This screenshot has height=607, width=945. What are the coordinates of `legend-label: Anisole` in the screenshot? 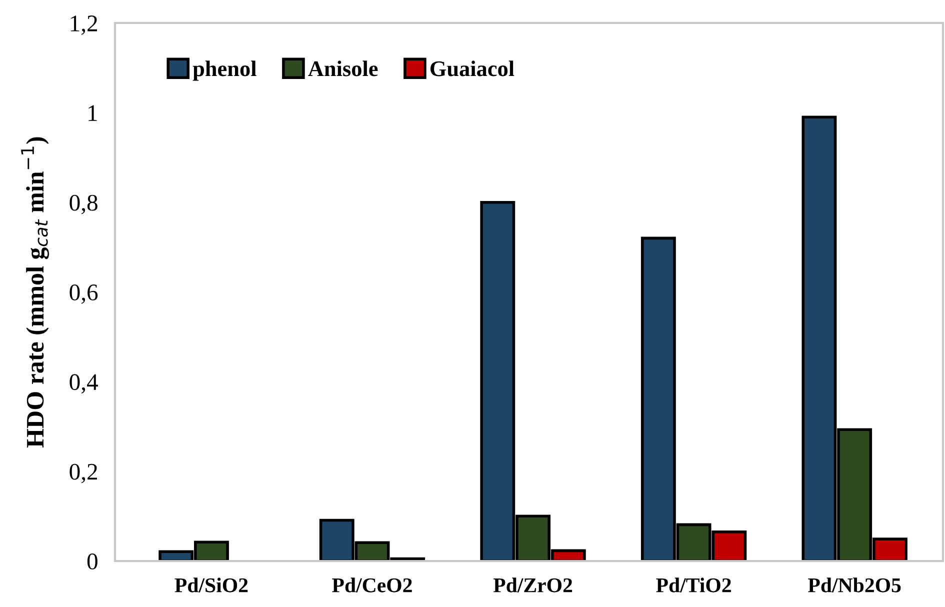 It's located at (343, 68).